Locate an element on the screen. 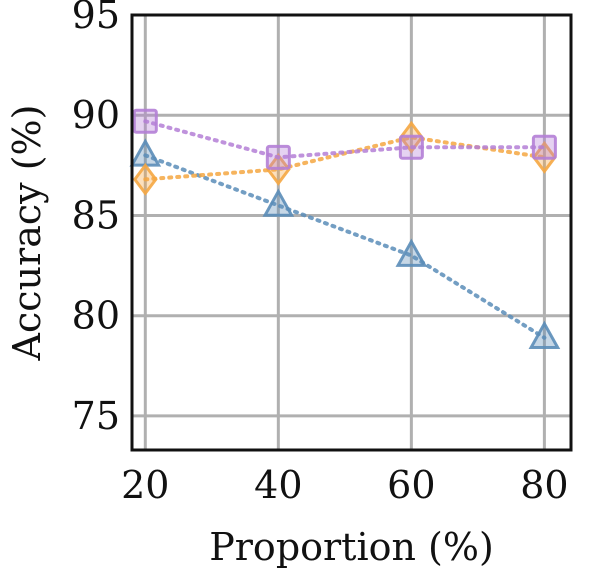 The image size is (598, 575). y-tick-label: 80 is located at coordinates (96, 316).